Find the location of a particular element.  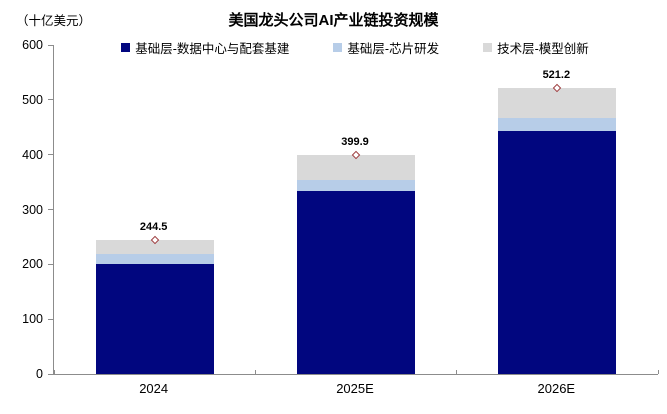

x-category-label: 2026E is located at coordinates (556, 388).